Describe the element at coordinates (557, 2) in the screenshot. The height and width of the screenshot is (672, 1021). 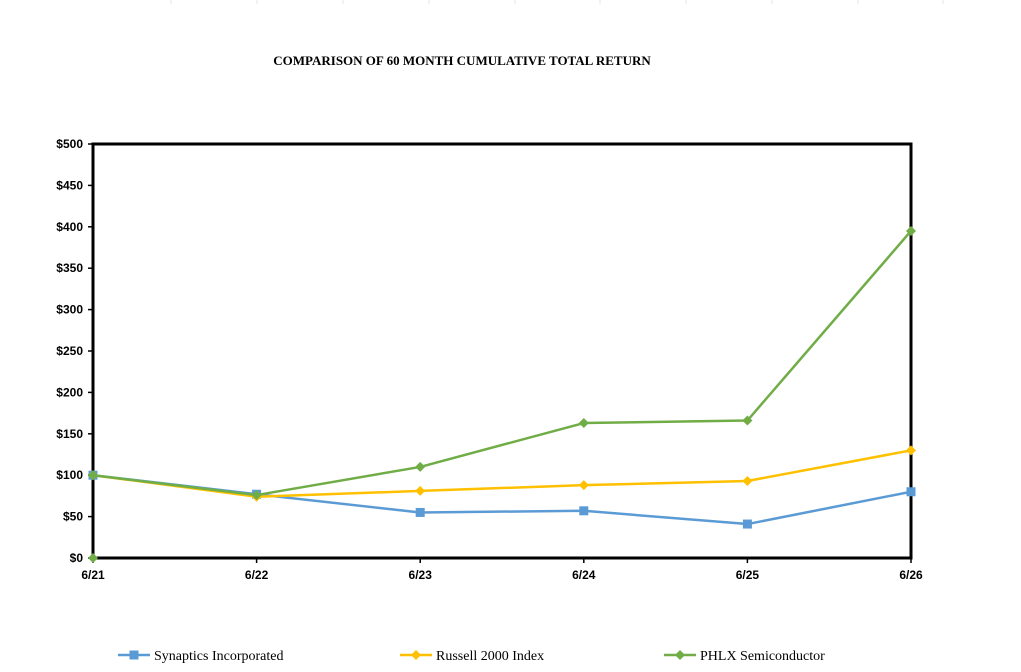
I see `top-gridlines` at that location.